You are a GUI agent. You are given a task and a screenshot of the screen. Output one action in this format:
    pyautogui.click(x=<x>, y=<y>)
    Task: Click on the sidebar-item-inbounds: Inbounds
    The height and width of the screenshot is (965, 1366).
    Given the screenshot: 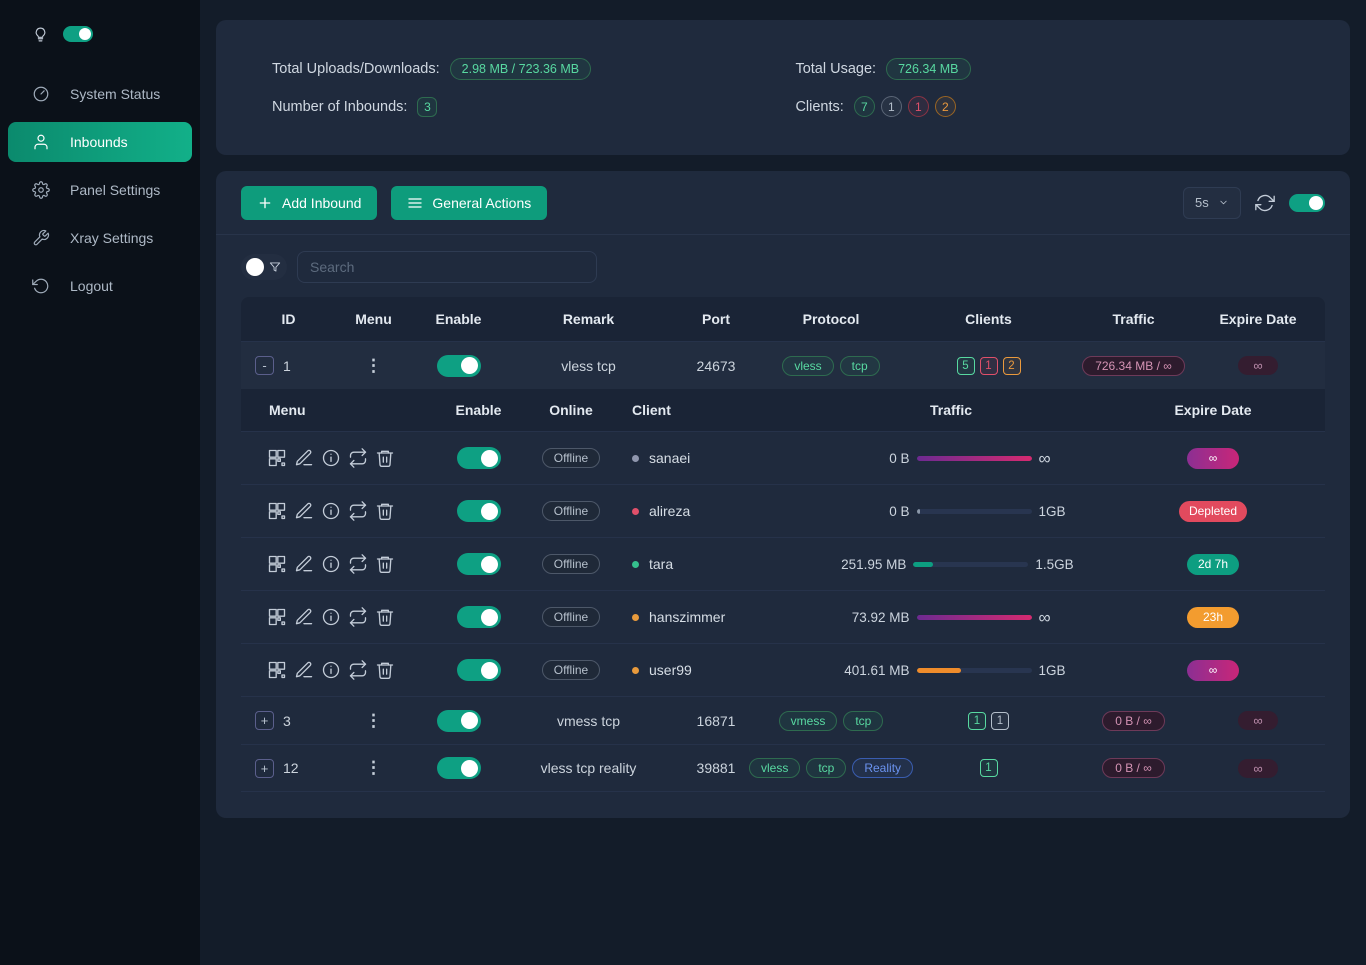 What is the action you would take?
    pyautogui.click(x=100, y=142)
    